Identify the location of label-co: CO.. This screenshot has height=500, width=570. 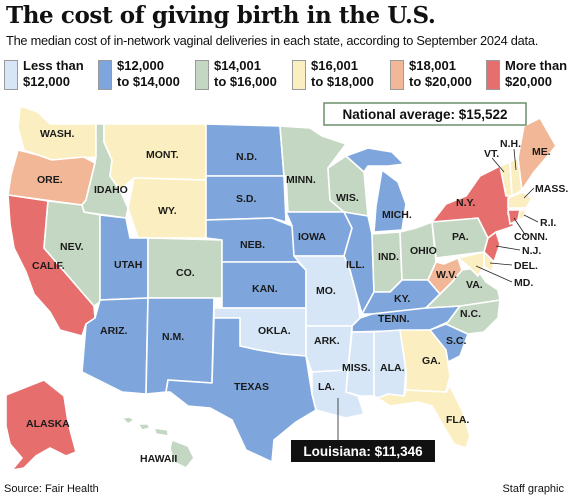
(185, 273).